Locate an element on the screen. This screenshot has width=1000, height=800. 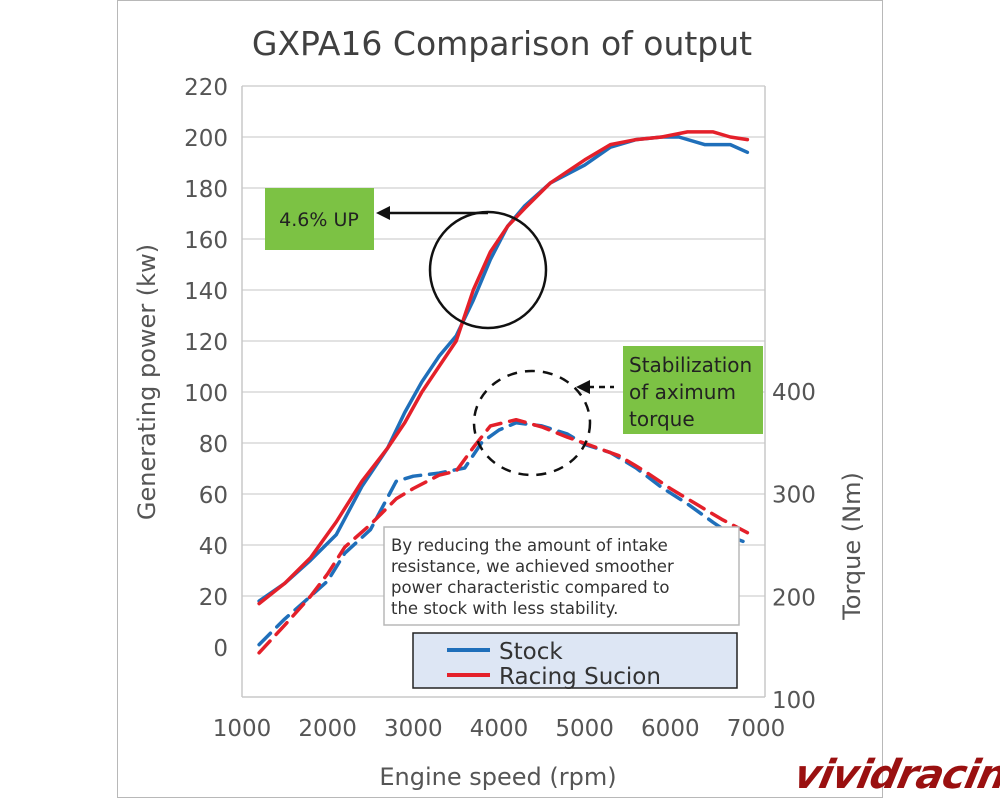
x-axis-ticks: 1000 2000 3000 4000 5000 6000 7000 is located at coordinates (499, 729).